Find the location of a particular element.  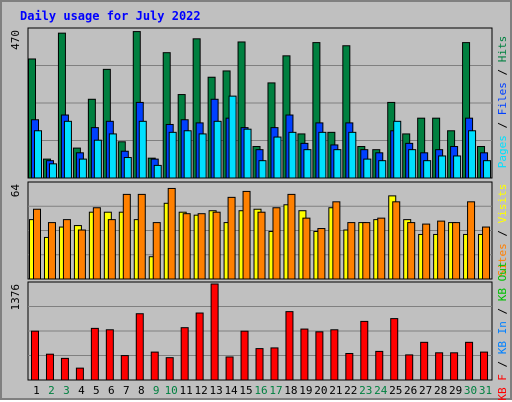

day-label: 29 is located at coordinates (455, 390).